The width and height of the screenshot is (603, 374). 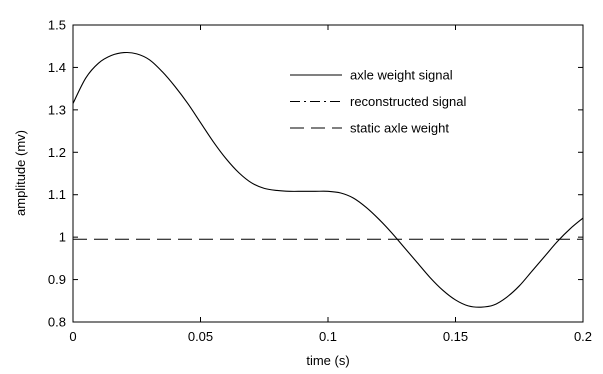 I want to click on y-tick-label: 0.9, so click(x=57, y=279).